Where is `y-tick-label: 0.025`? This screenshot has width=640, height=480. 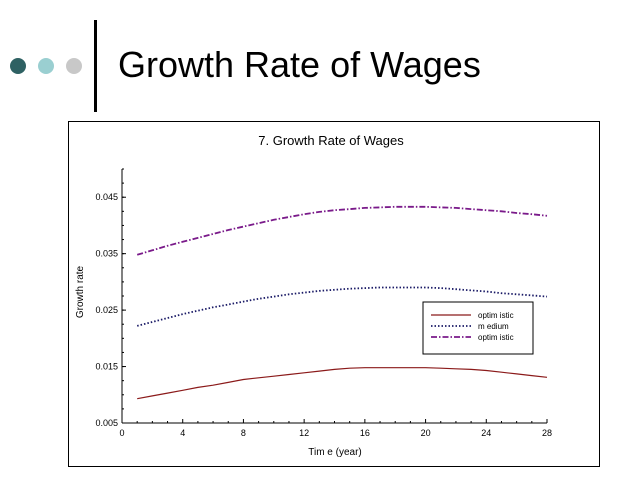
y-tick-label: 0.025 is located at coordinates (106, 310).